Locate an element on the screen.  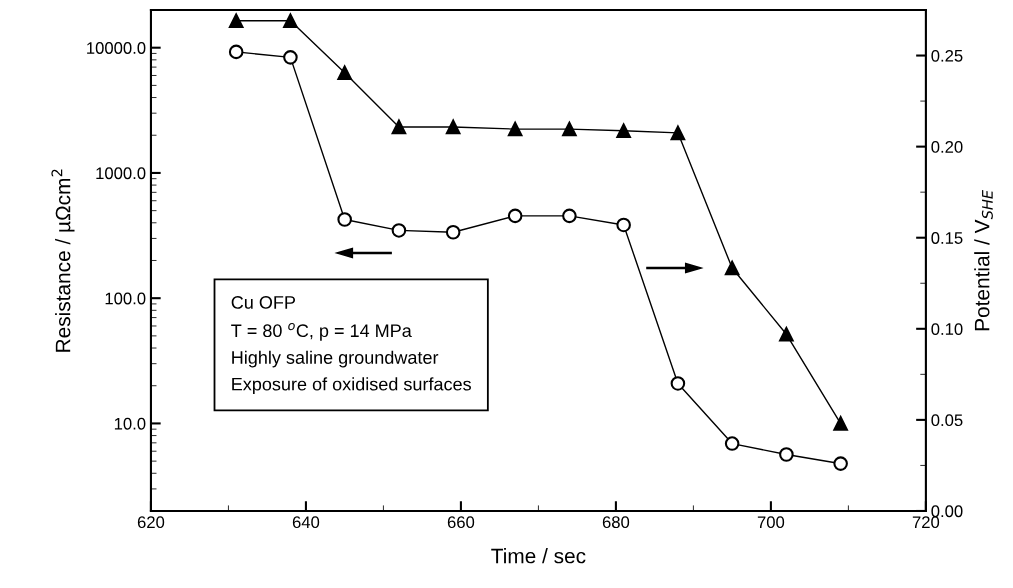
y2-tick-label: 0.05 is located at coordinates (947, 420).